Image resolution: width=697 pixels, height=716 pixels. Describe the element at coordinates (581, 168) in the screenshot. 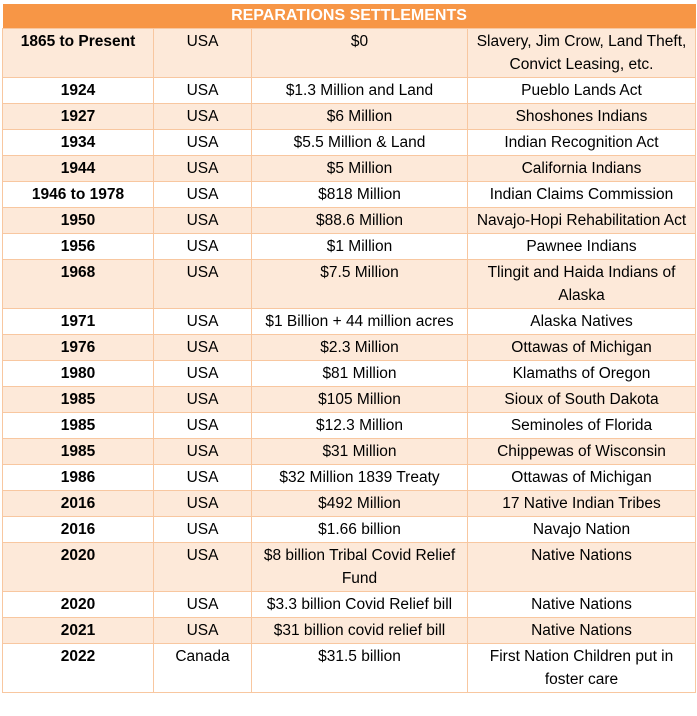

I see `recipient-cell: California Indians` at that location.